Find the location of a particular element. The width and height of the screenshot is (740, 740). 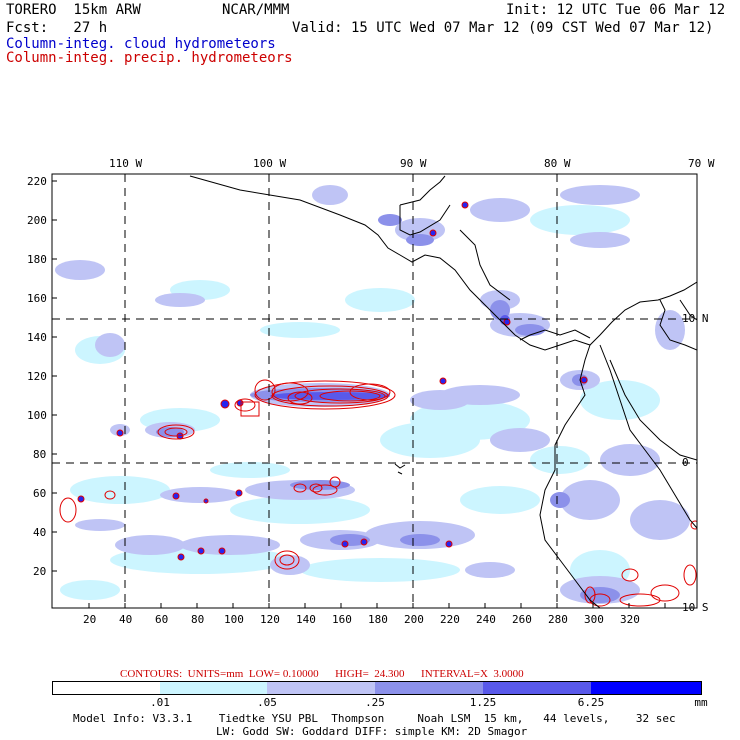

y-tick-80: 80 is located at coordinates (40, 454).